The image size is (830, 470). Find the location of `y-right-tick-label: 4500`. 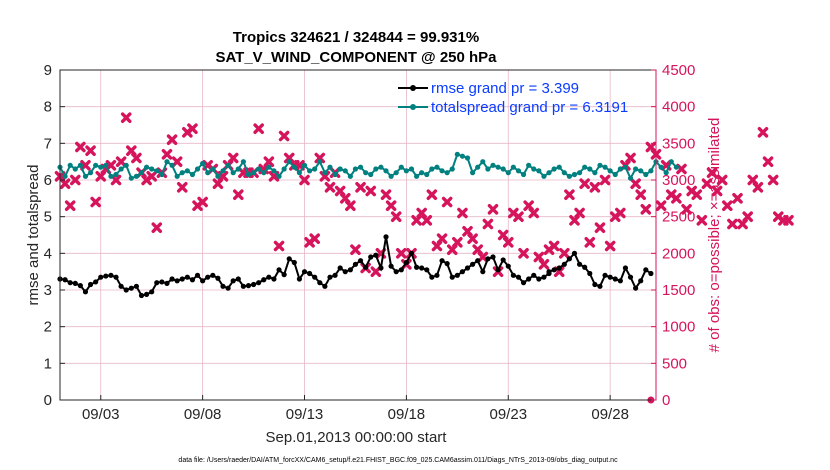

y-right-tick-label: 4500 is located at coordinates (678, 70).